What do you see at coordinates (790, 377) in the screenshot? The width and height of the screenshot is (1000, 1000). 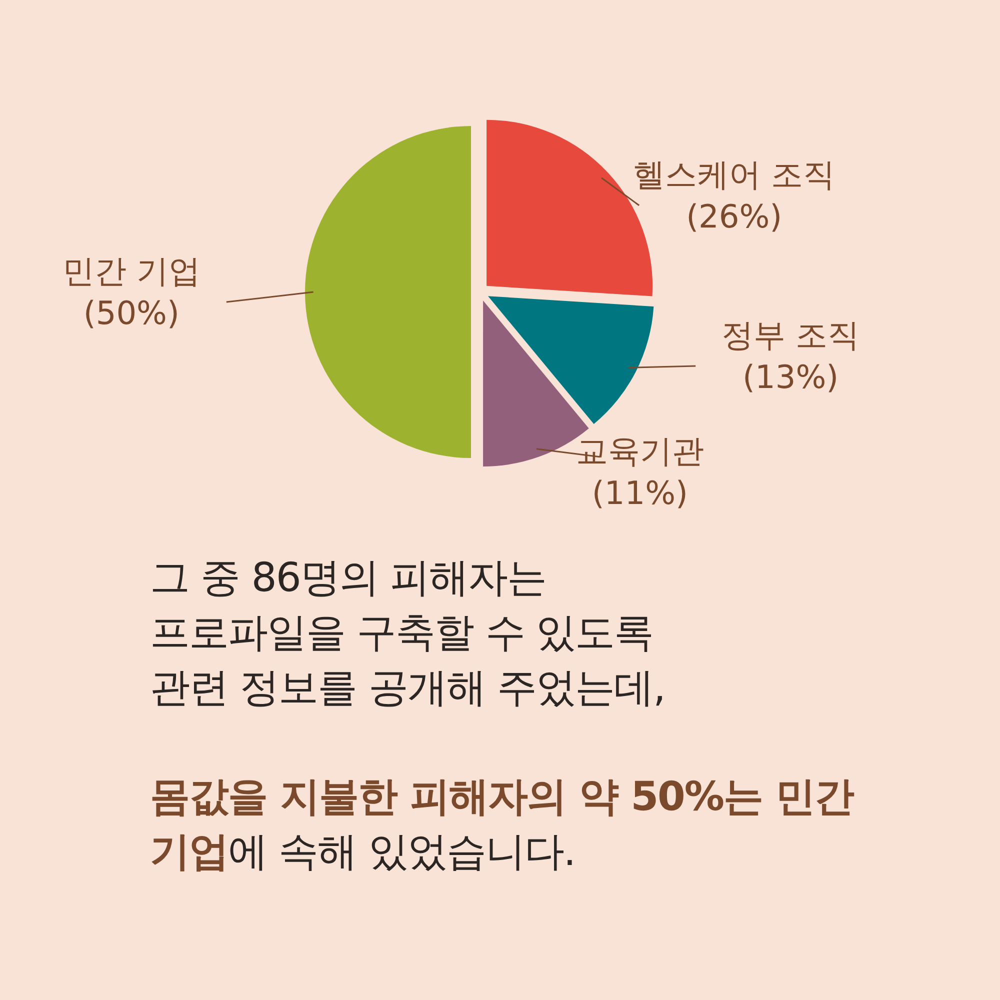 I see `data-label: (13%)` at bounding box center [790, 377].